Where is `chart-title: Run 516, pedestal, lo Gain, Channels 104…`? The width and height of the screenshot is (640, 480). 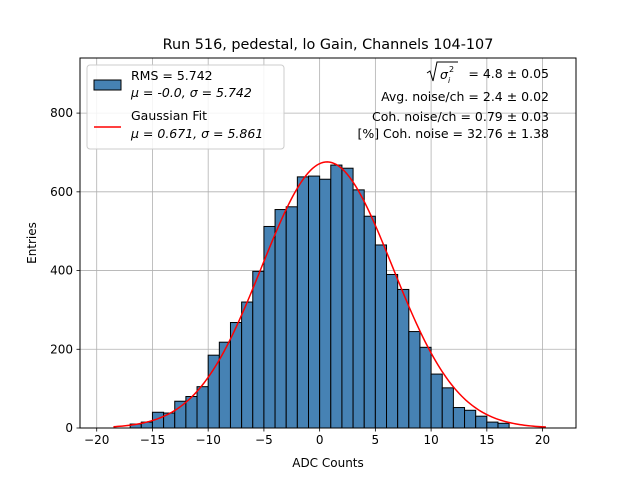
chart-title: Run 516, pedestal, lo Gain, Channels 104… is located at coordinates (328, 45).